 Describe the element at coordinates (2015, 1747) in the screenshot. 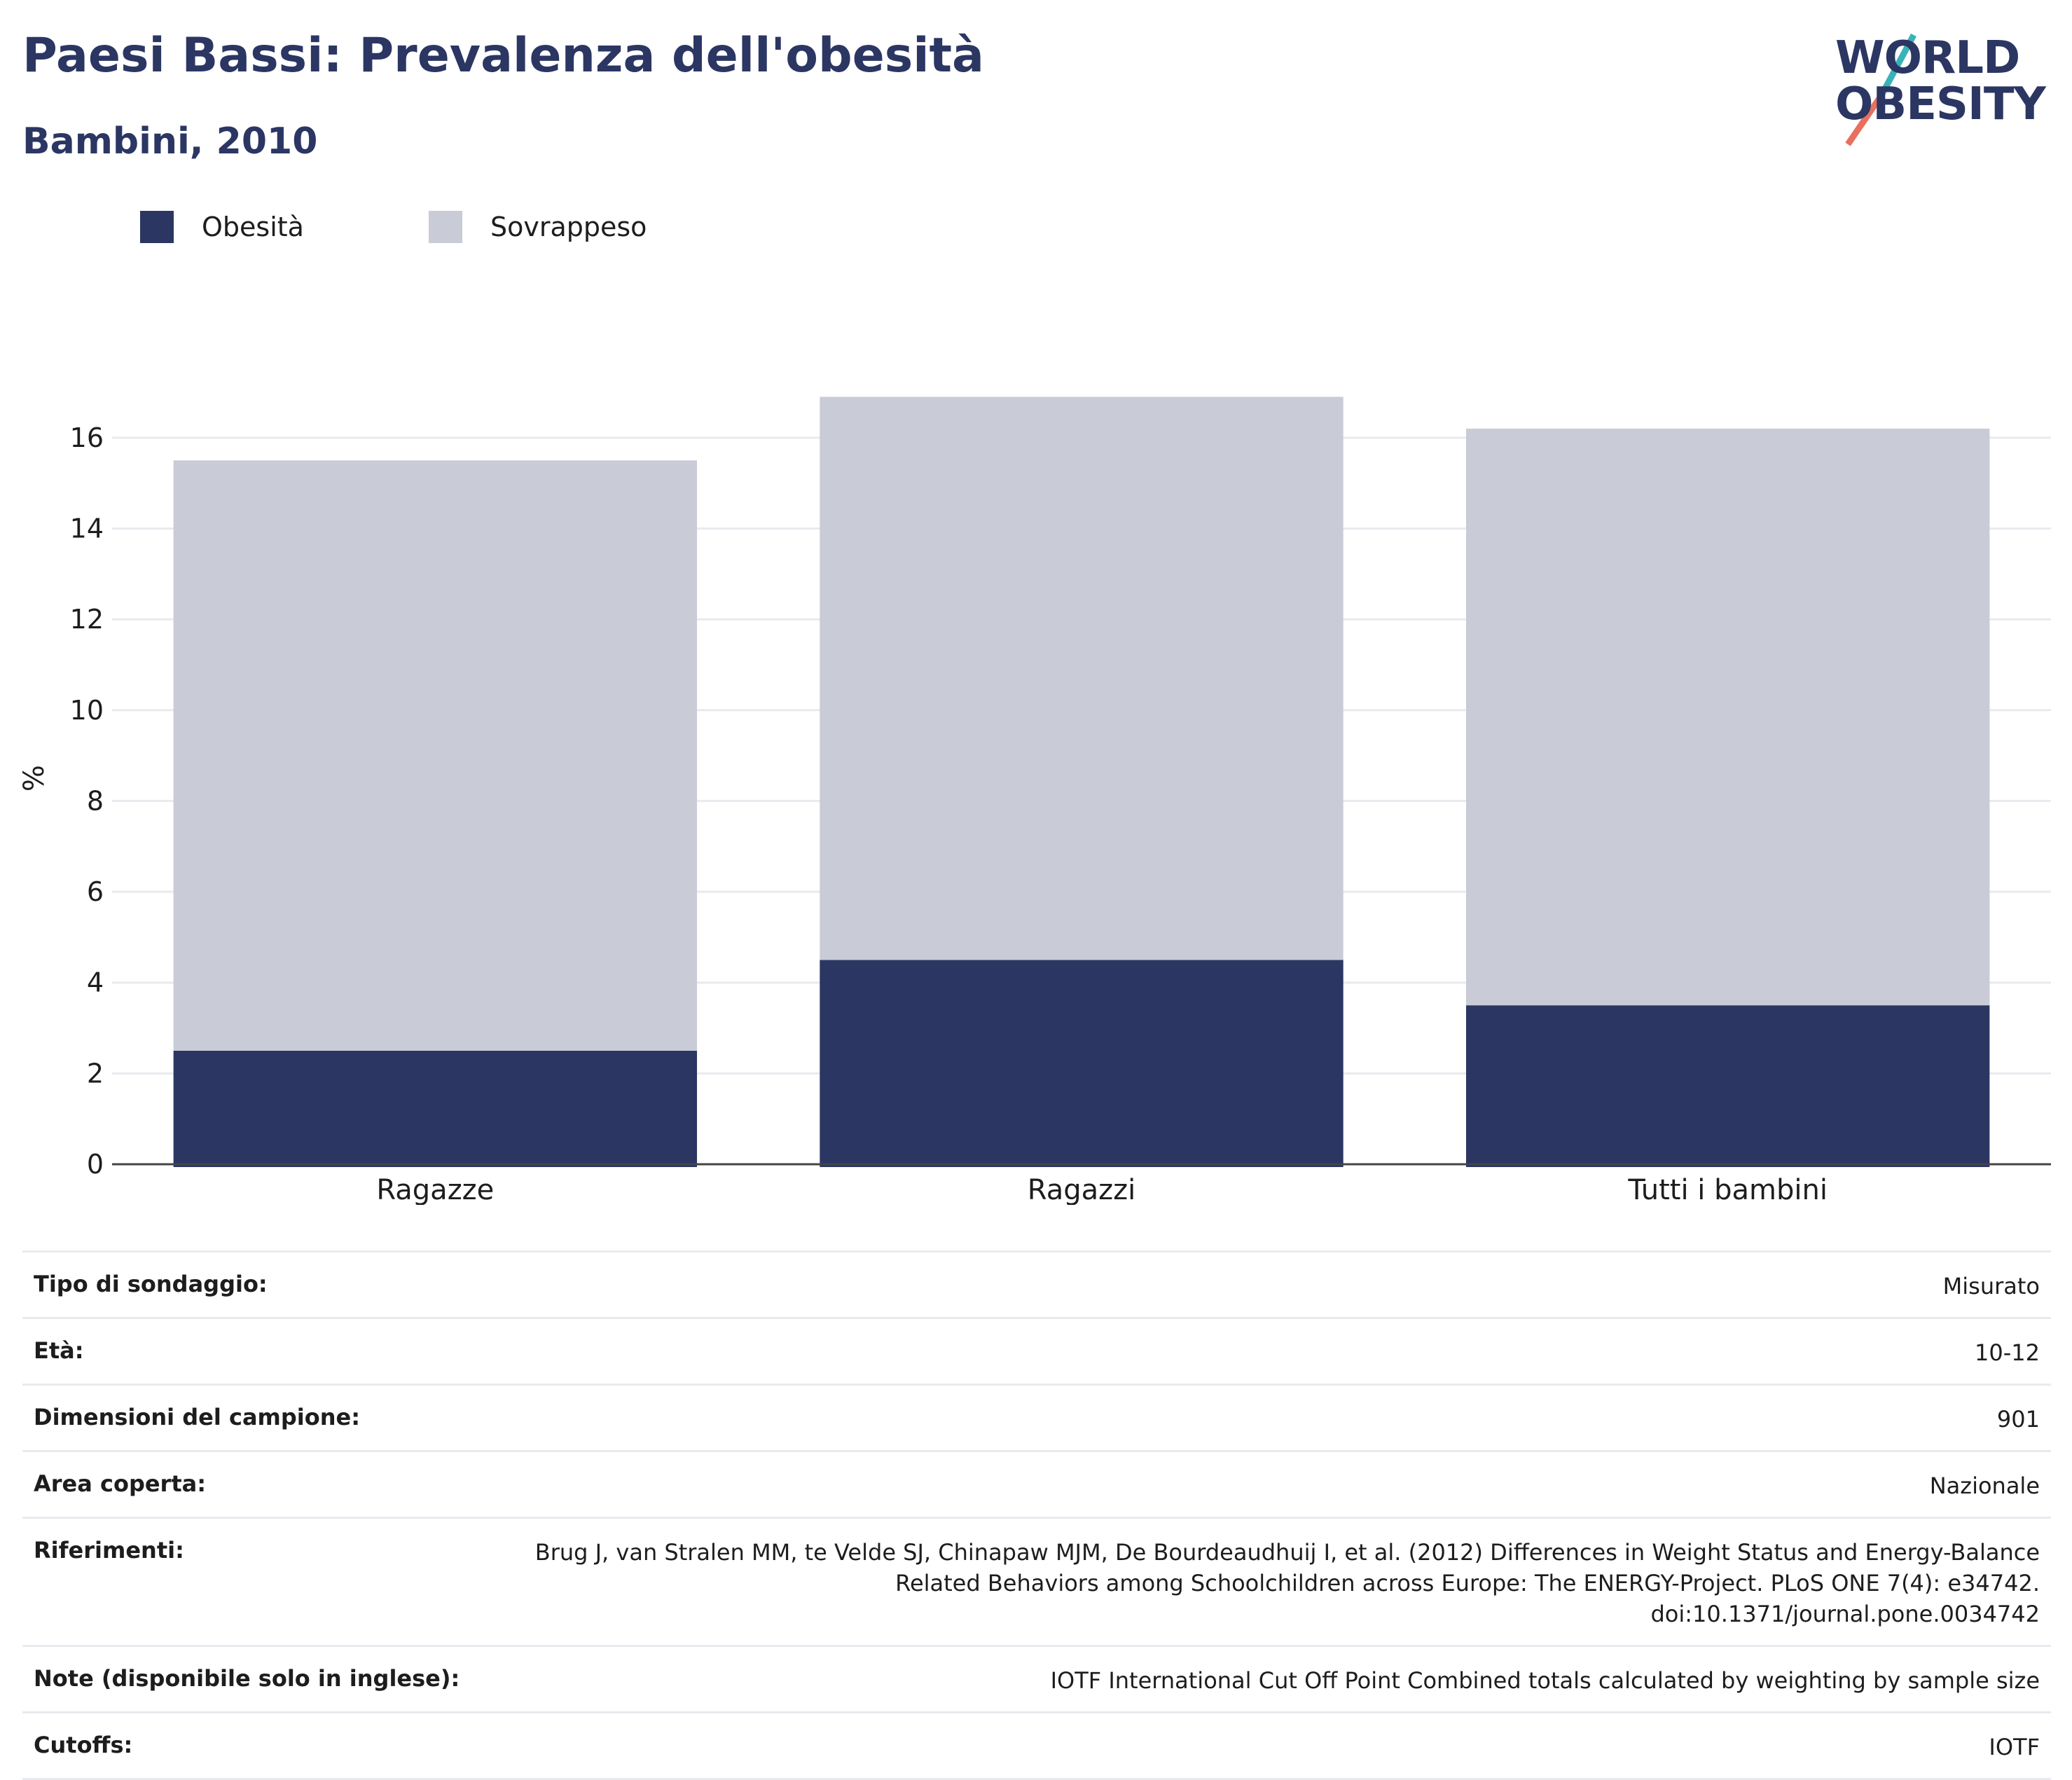

I see `metadata-value: IOTF` at that location.